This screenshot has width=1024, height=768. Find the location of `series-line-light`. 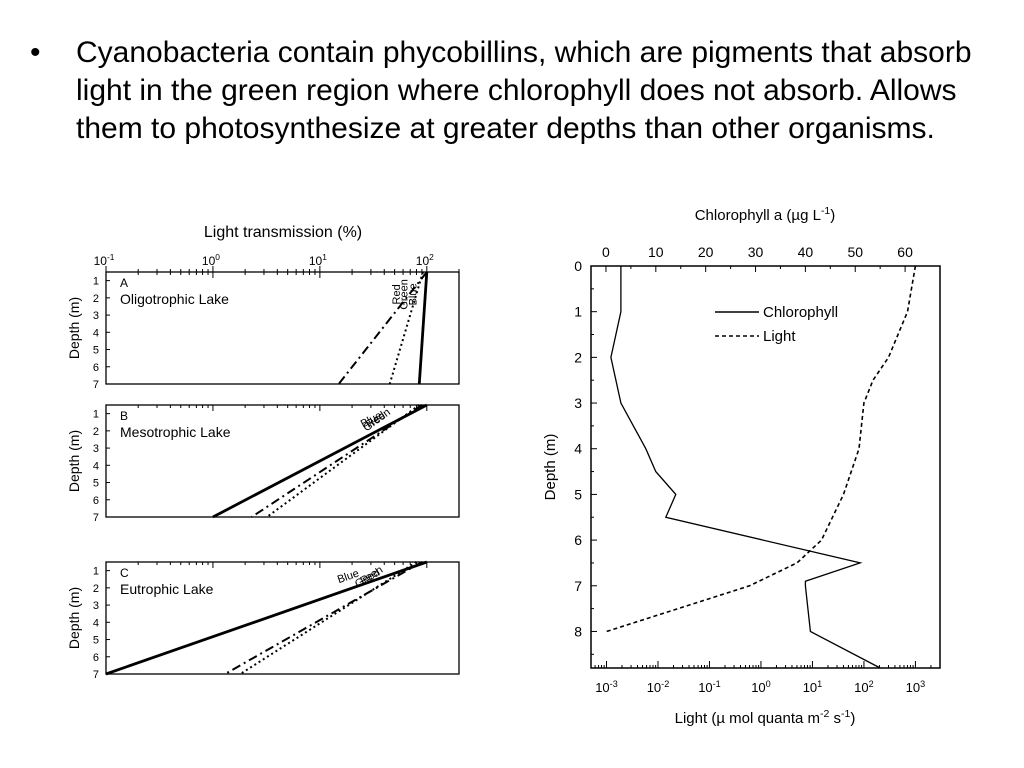

series-line-light is located at coordinates (761, 449).